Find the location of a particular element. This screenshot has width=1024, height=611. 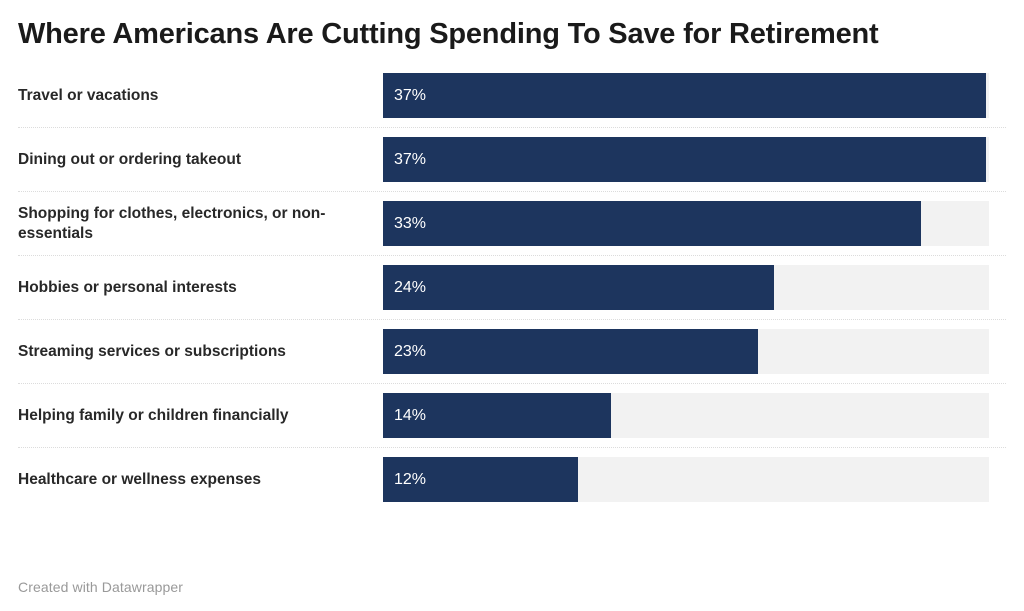

row-label-cell: Travel or vacations is located at coordinates (200, 95).